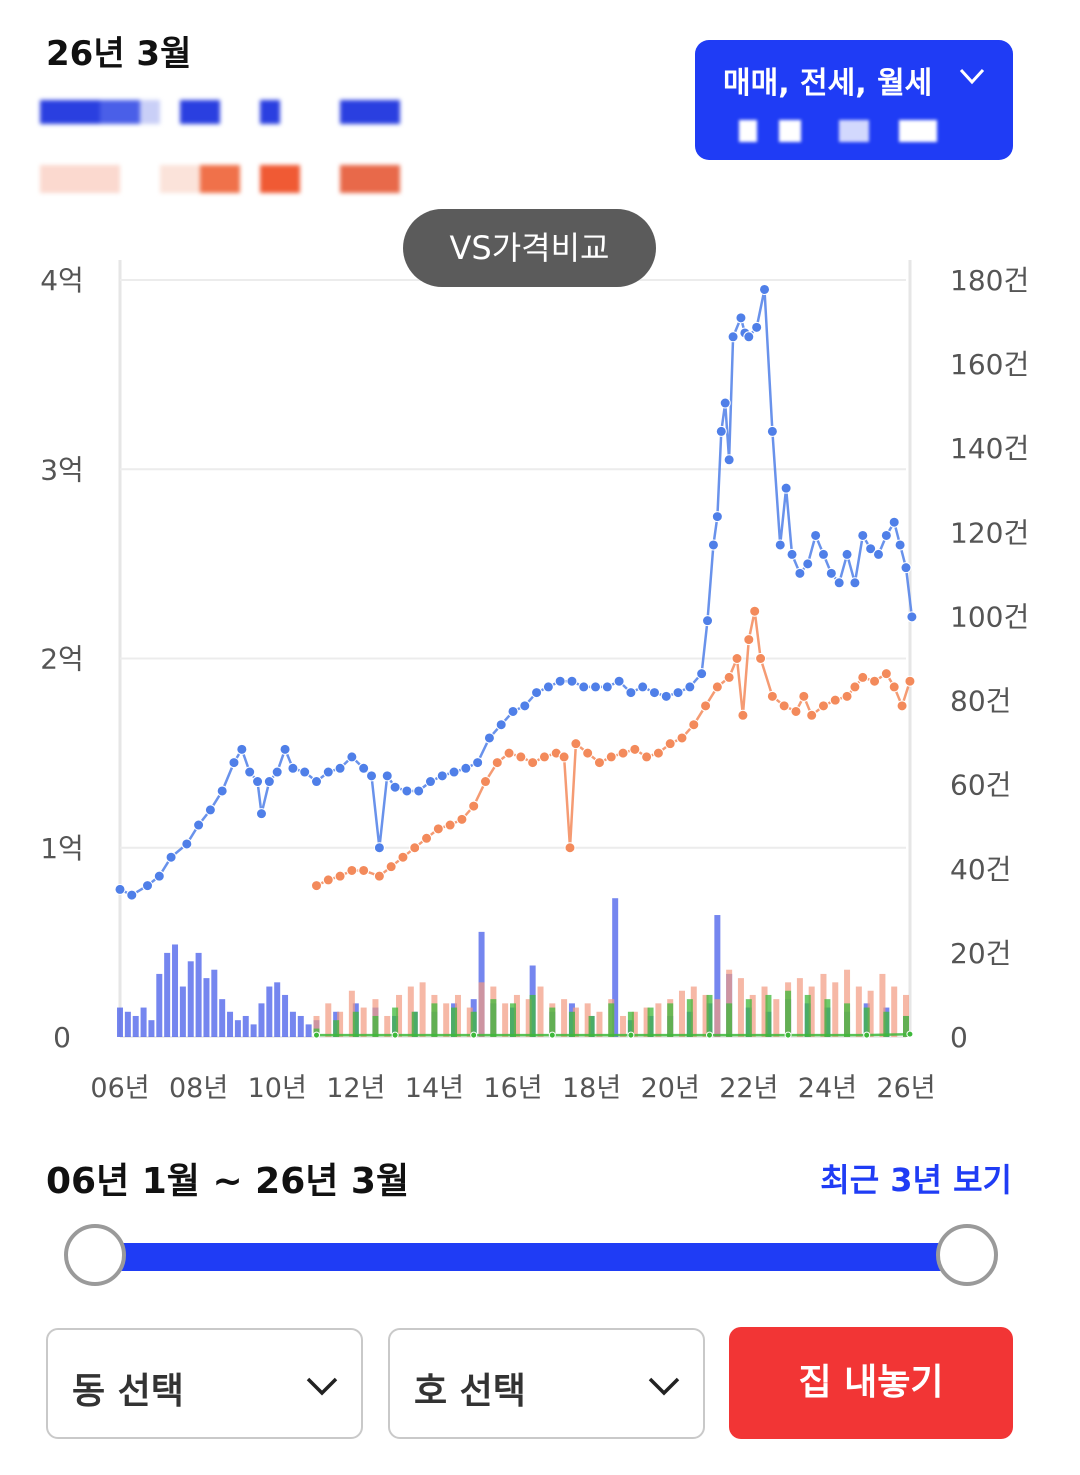 Image resolution: width=1080 pixels, height=1475 pixels. I want to click on vs-compare-button: VS가격비교, so click(529, 248).